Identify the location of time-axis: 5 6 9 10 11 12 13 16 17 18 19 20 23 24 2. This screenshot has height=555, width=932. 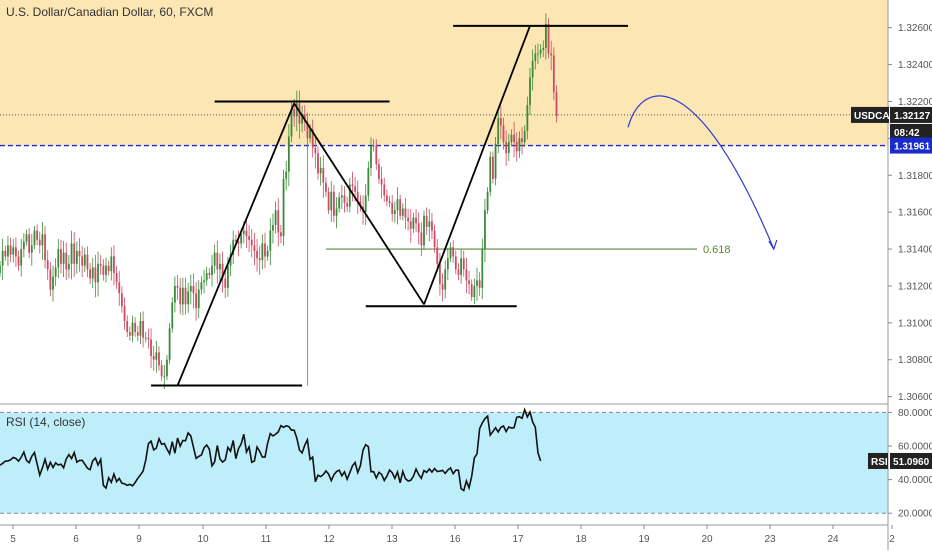
(452, 535).